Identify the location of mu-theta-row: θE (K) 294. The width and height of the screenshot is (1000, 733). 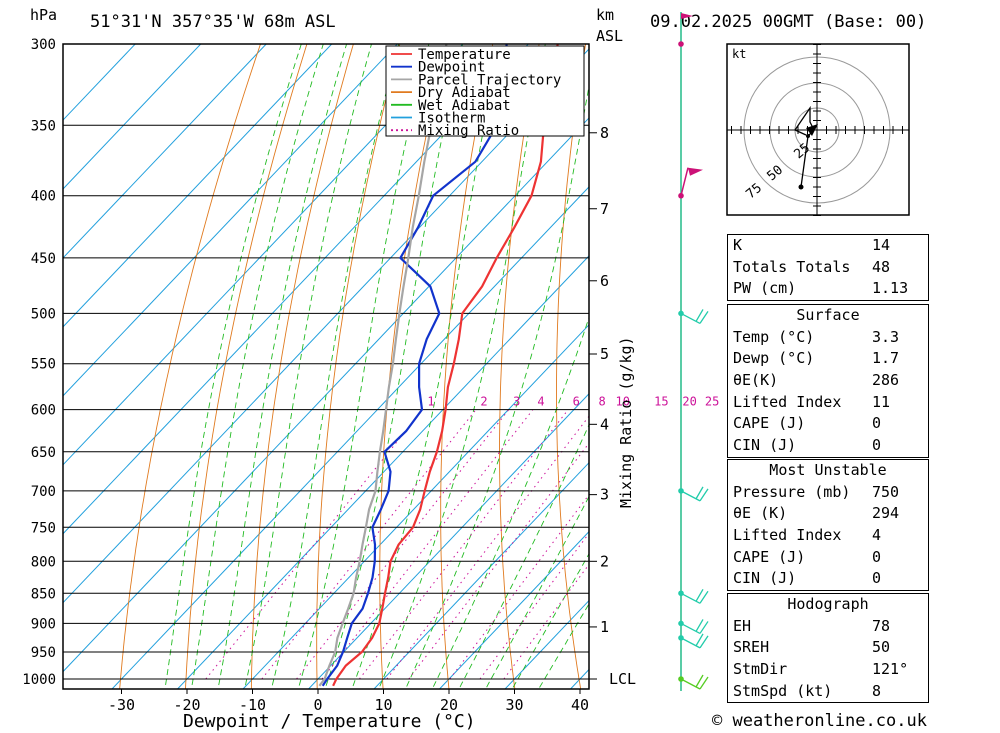
(828, 514).